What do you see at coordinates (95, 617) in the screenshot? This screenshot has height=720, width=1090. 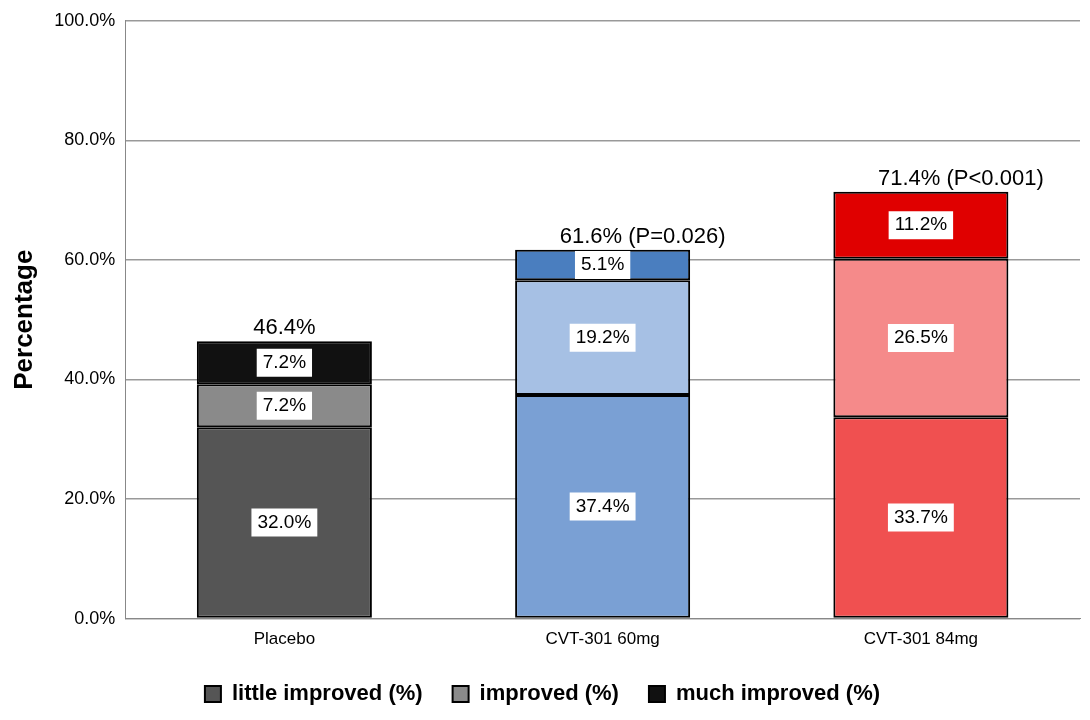 I see `y-tick-label: 0.0%` at bounding box center [95, 617].